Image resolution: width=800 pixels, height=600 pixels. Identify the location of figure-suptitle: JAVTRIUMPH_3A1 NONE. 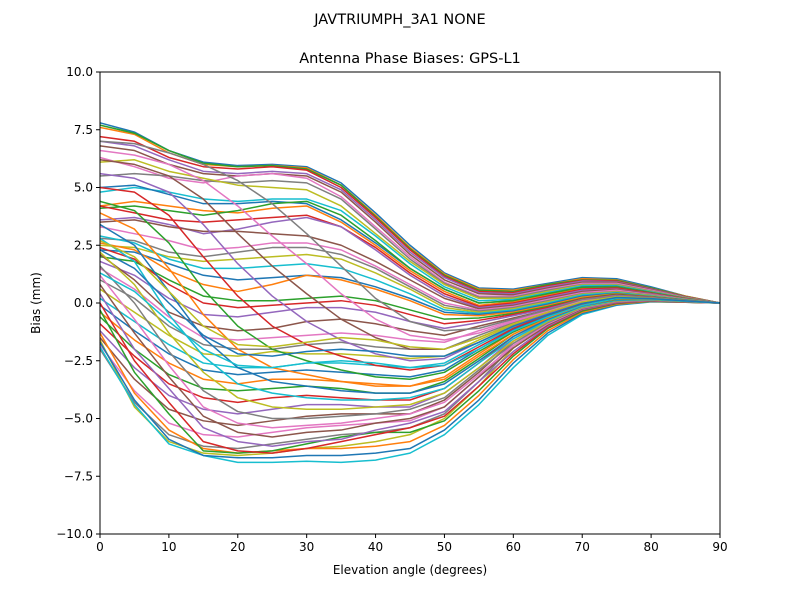
(399, 20).